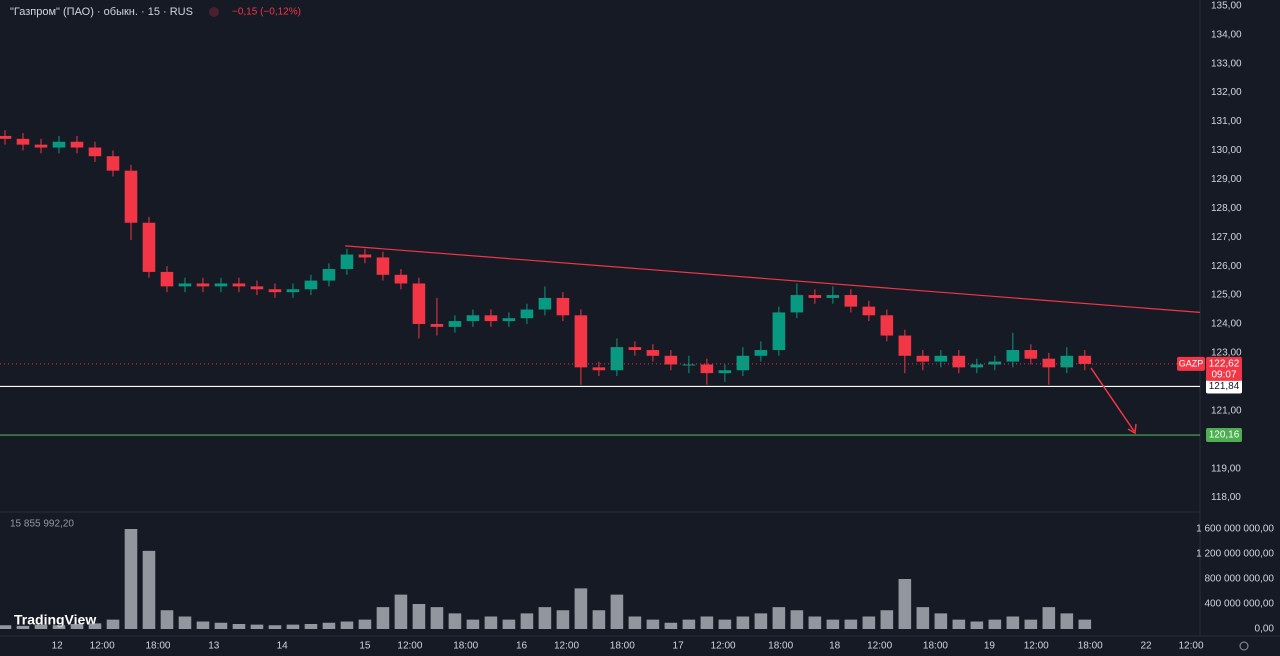 Image resolution: width=1280 pixels, height=656 pixels. What do you see at coordinates (1146, 646) in the screenshot?
I see `x-tick-label: 22` at bounding box center [1146, 646].